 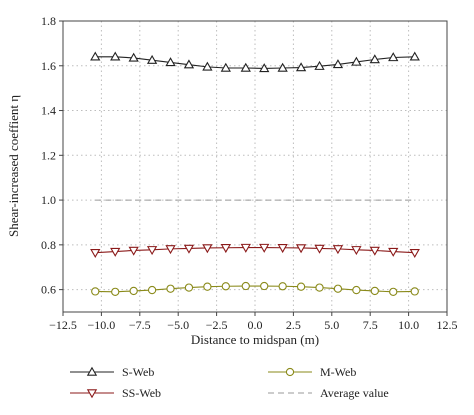 What do you see at coordinates (48, 245) in the screenshot?
I see `y-tick-label: 0.8` at bounding box center [48, 245].